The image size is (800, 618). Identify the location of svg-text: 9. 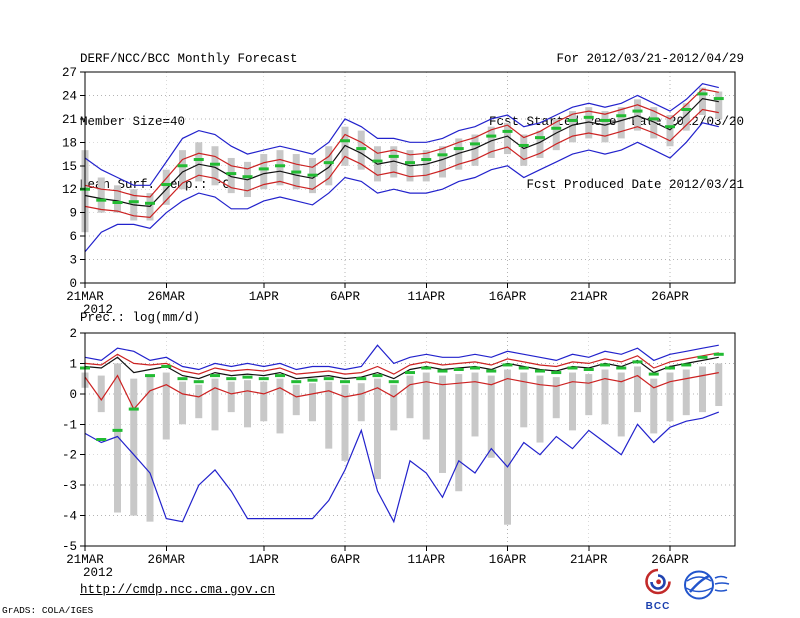
(73, 214).